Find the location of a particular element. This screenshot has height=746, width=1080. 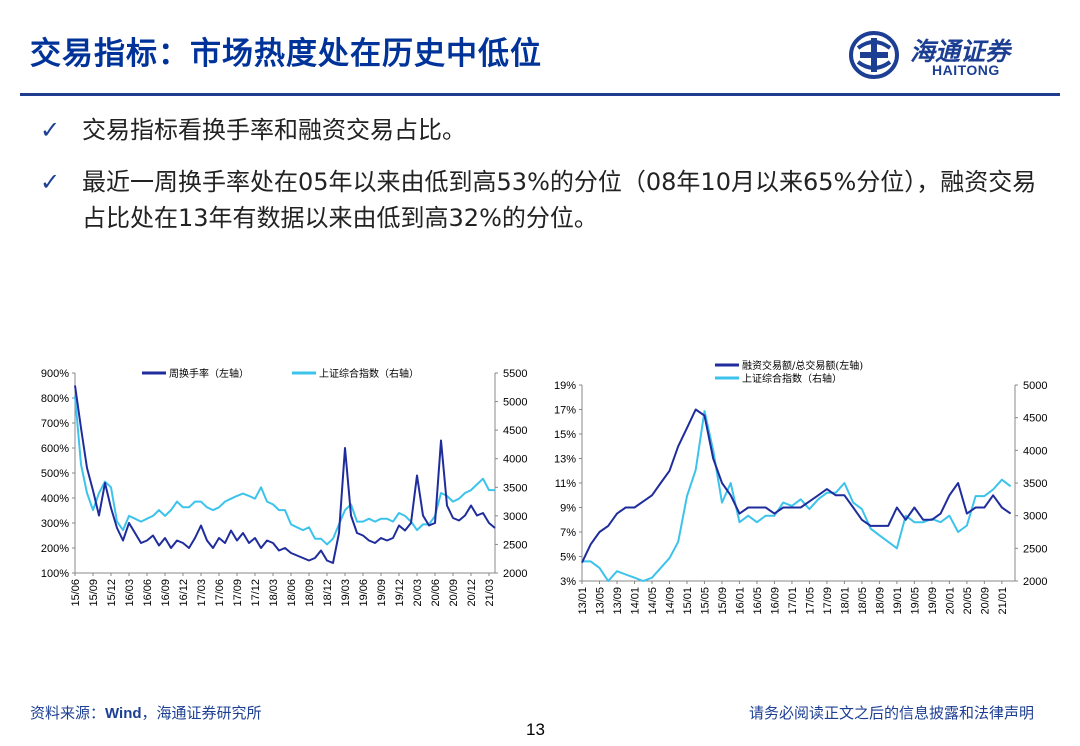

x-axis-tick-label: 13/05 is located at coordinates (600, 601).